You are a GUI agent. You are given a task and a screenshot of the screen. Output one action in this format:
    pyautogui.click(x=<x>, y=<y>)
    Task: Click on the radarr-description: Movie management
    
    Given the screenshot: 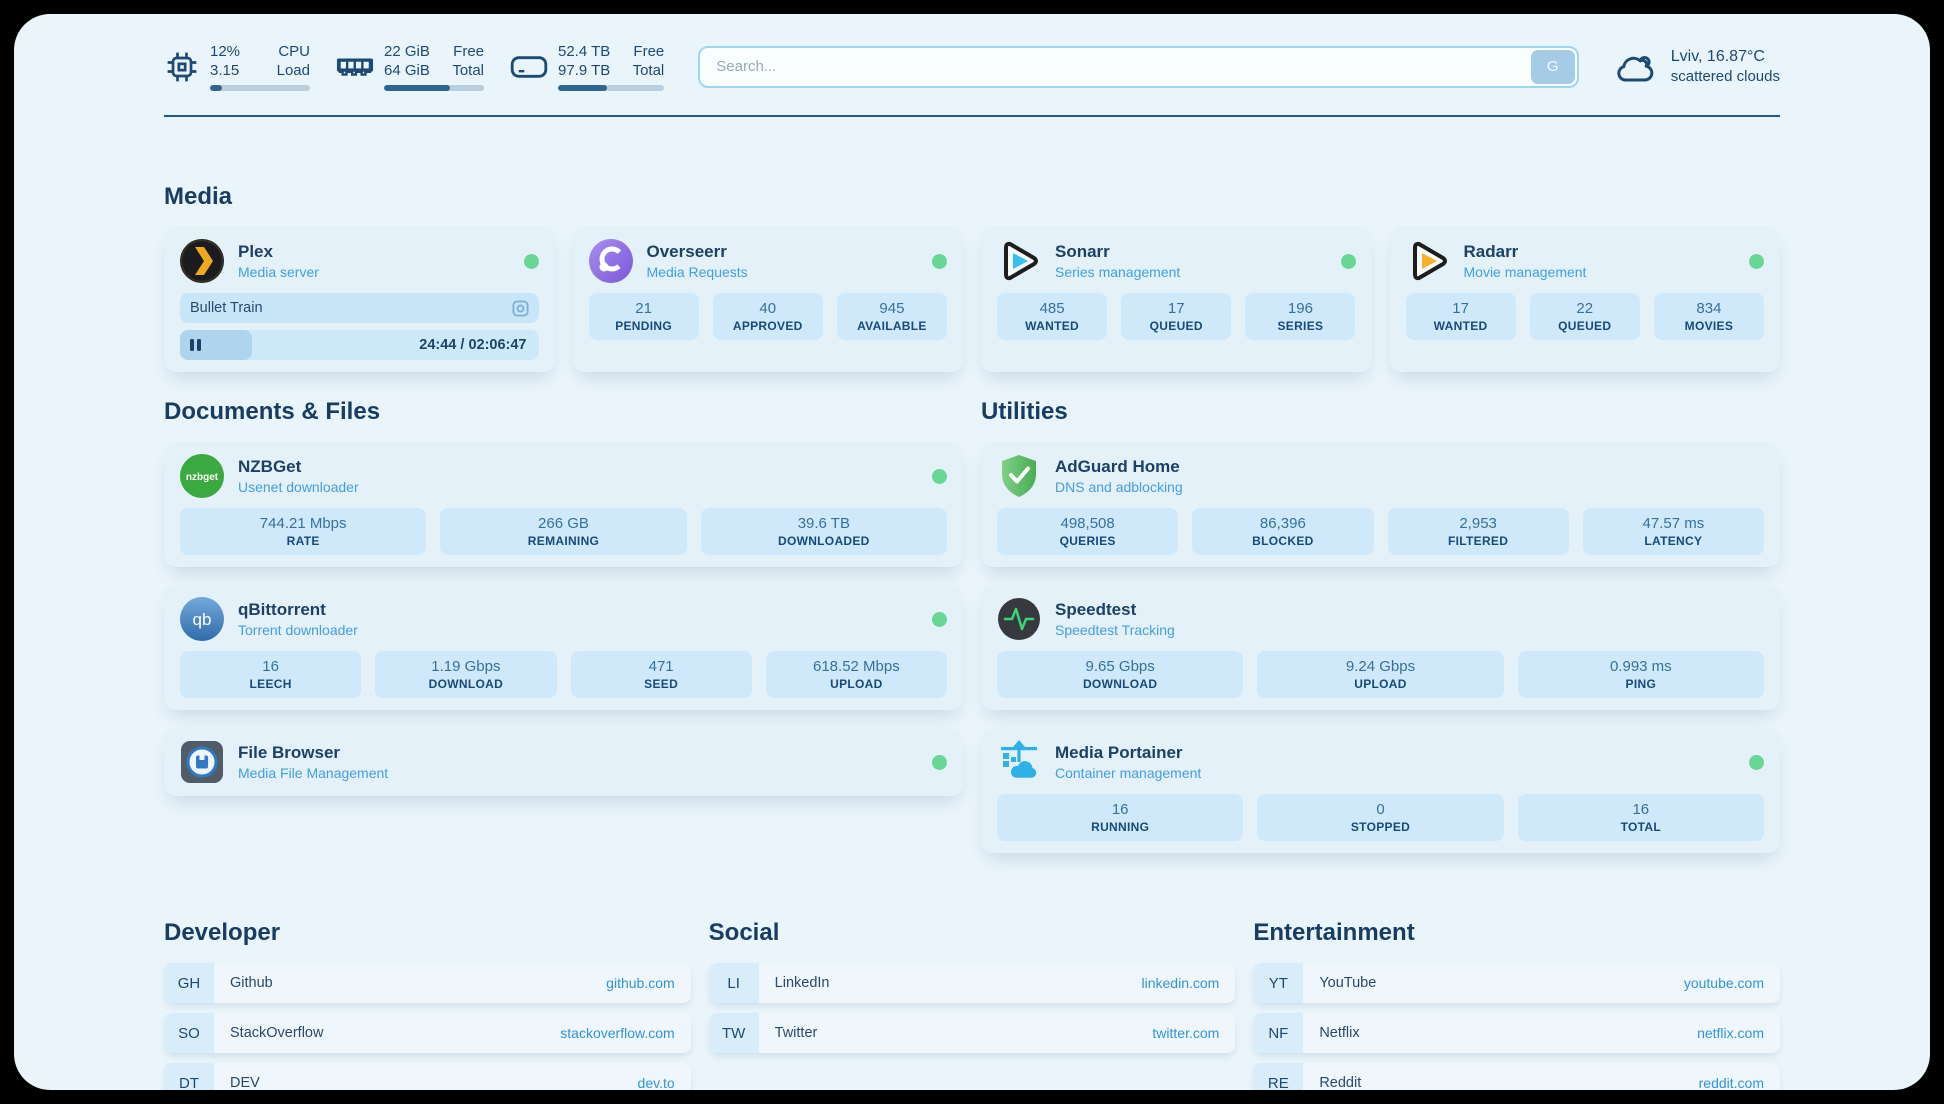 What is the action you would take?
    pyautogui.click(x=1525, y=272)
    